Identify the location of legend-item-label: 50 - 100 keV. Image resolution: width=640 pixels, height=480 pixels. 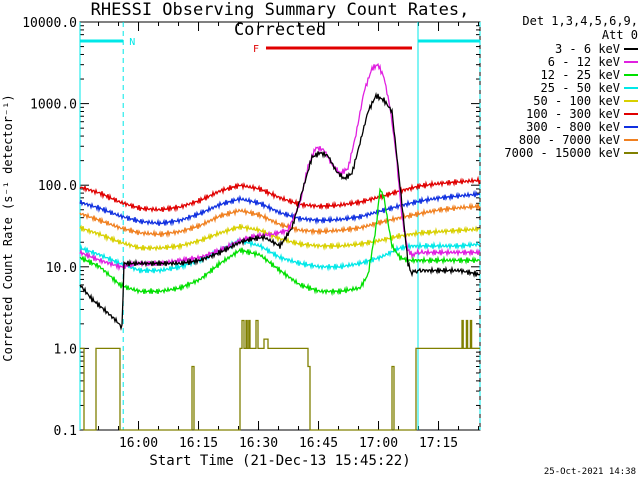
(576, 100).